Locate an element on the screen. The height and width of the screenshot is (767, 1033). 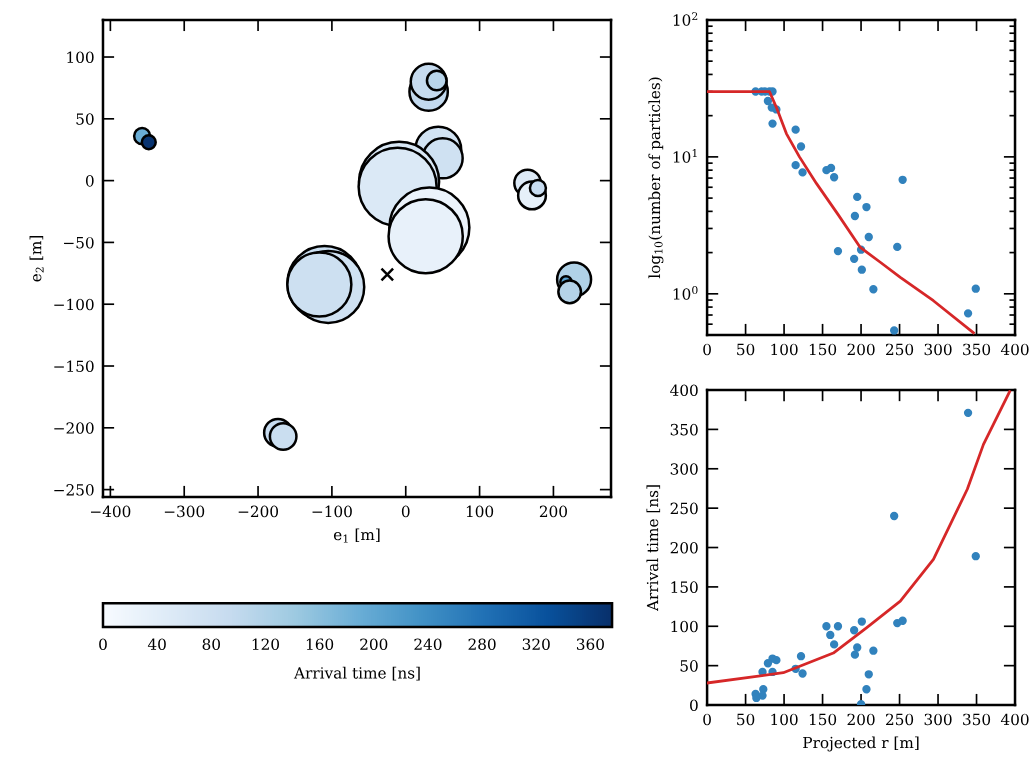
y-tick-label: −200 is located at coordinates (74, 428).